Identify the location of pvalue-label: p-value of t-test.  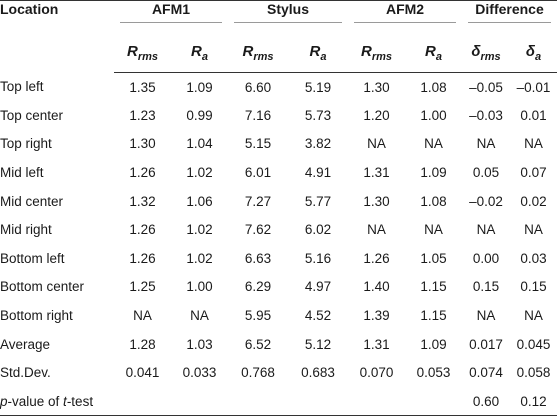
(231, 402).